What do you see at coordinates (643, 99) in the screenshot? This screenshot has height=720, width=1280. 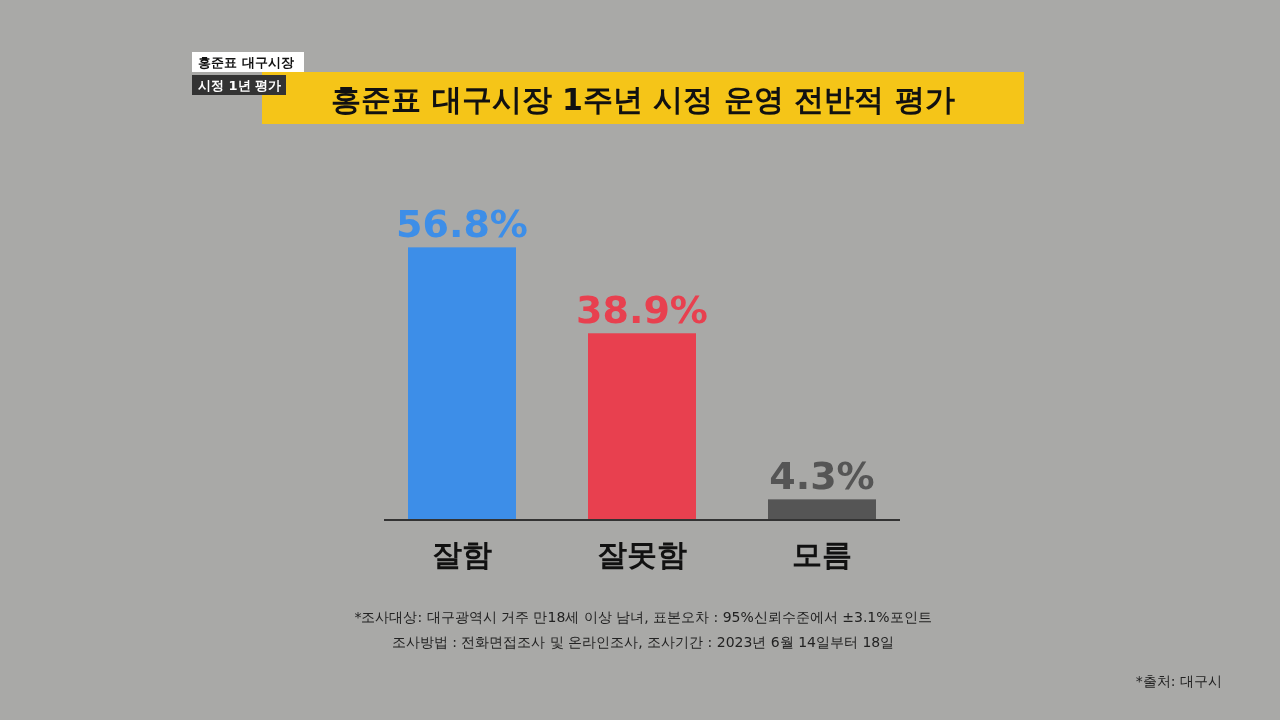 I see `chart-title: 홍준표 대구시장 1주년 시정 운영 전반적 평가` at bounding box center [643, 99].